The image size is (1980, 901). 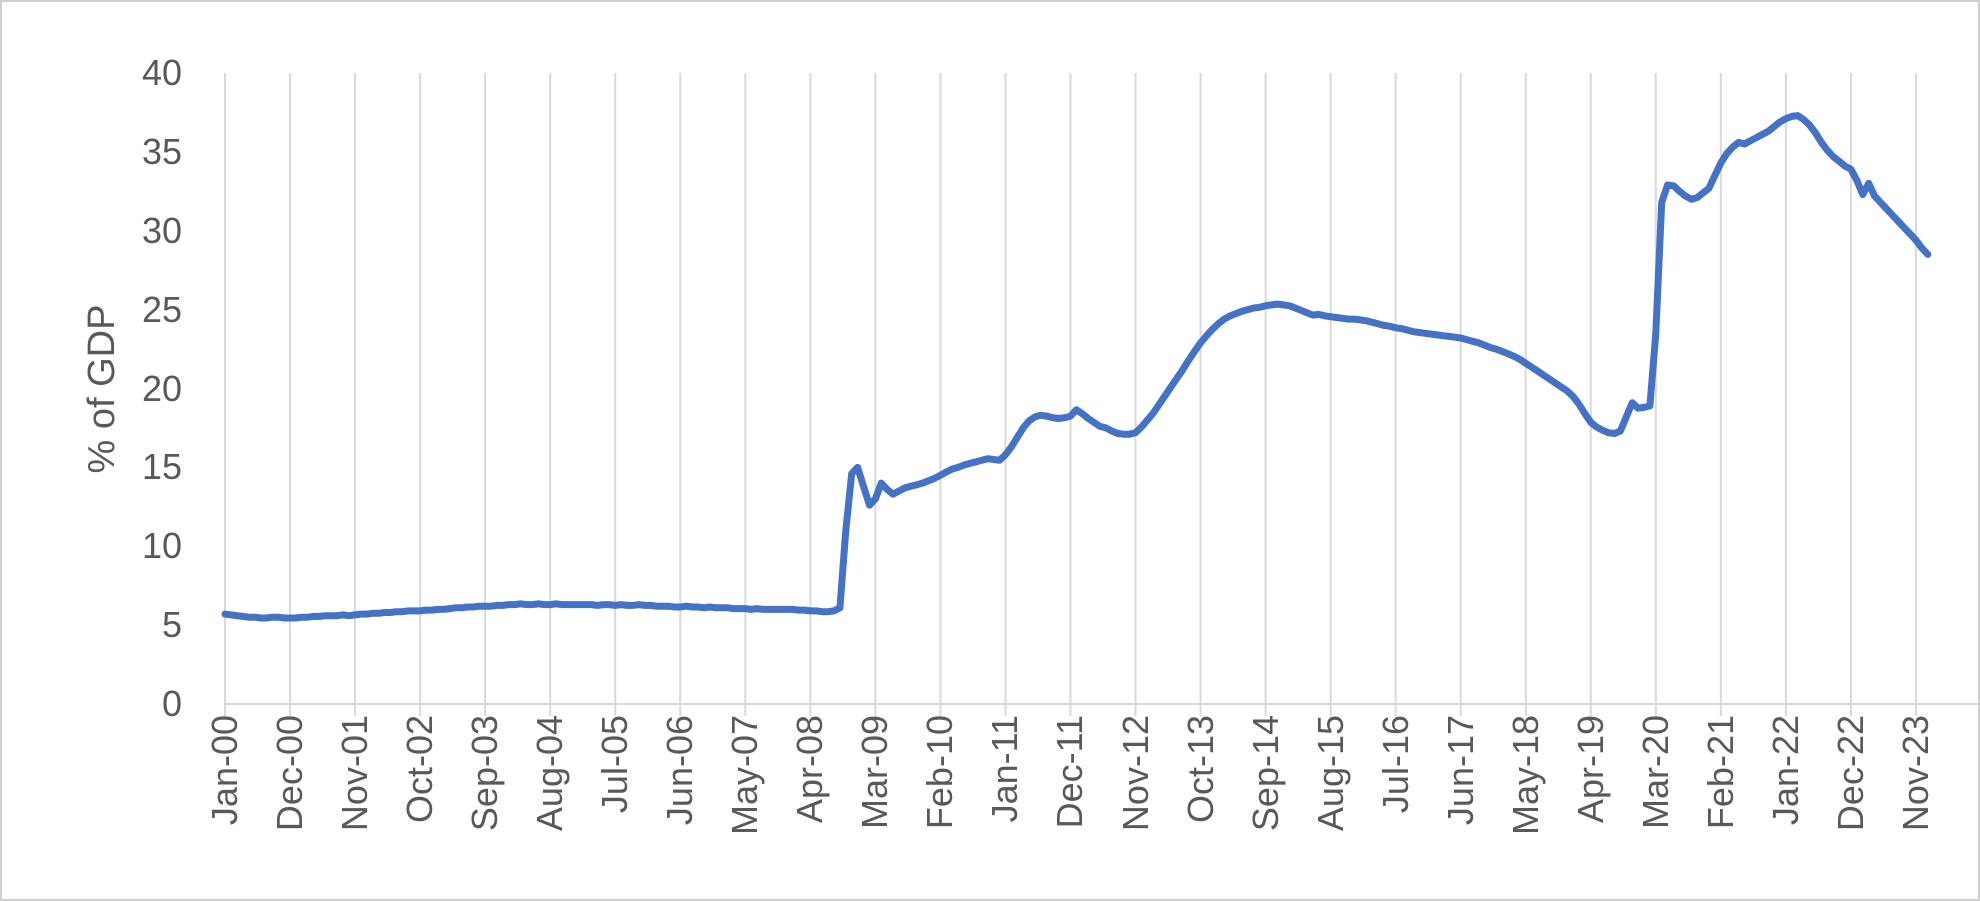 I want to click on y-tick-label: 5, so click(x=171, y=625).